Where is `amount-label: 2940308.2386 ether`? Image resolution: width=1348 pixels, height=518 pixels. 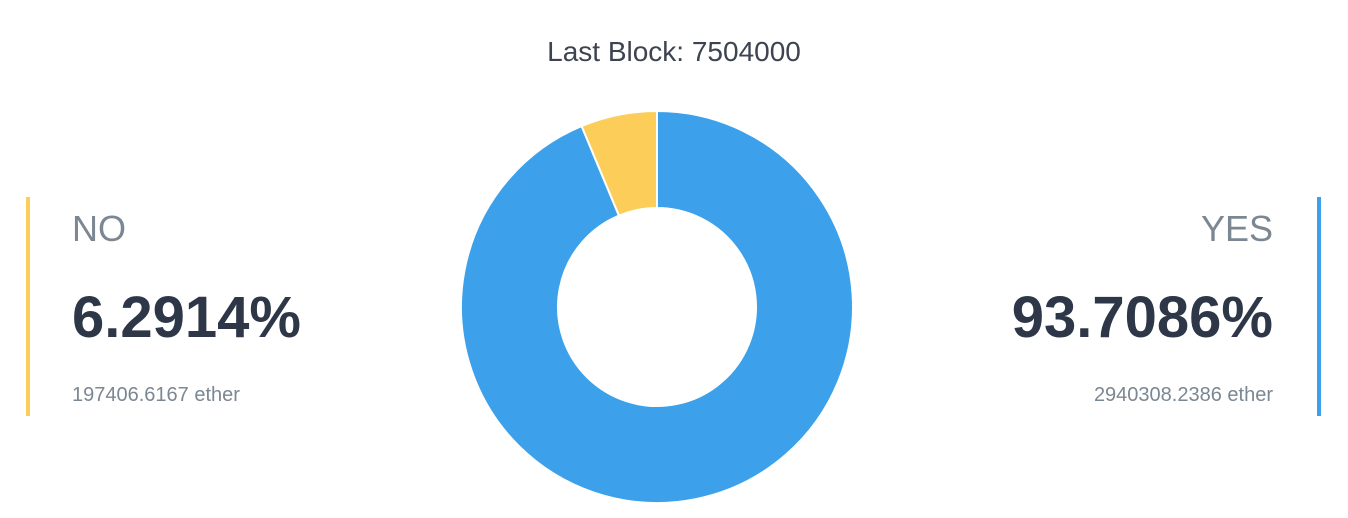
amount-label: 2940308.2386 ether is located at coordinates (1183, 395).